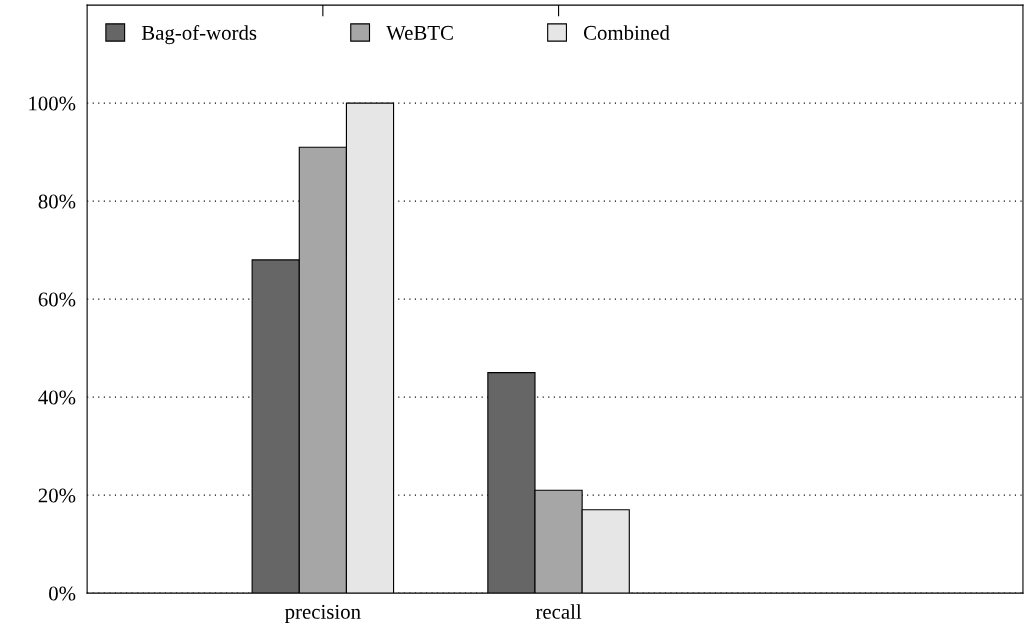 Image resolution: width=1025 pixels, height=635 pixels. I want to click on y-tick-label: 0%, so click(62, 593).